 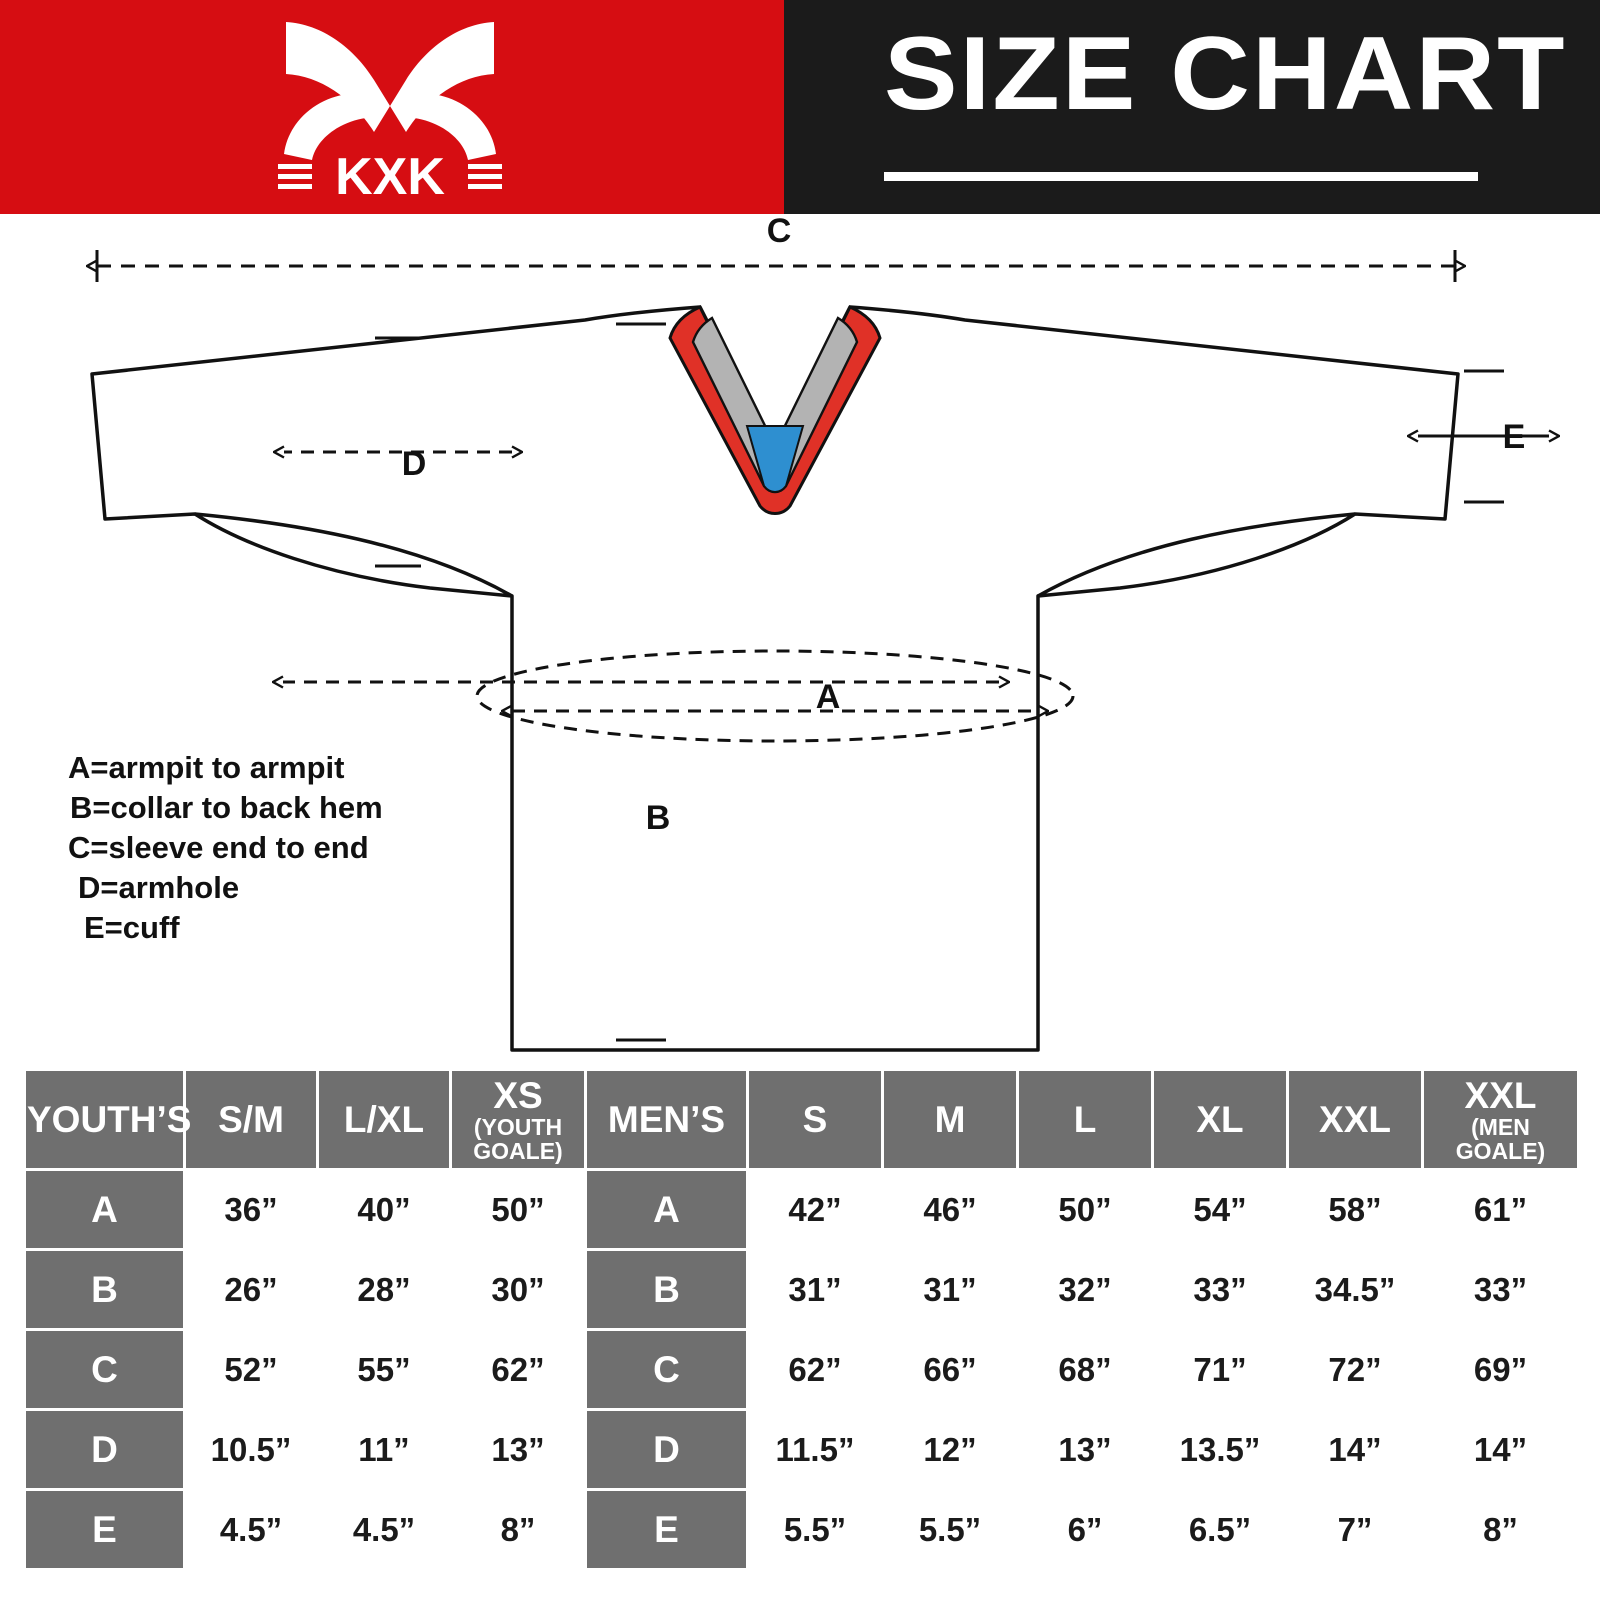 What do you see at coordinates (398, 452) in the screenshot?
I see `dimension-d: D` at bounding box center [398, 452].